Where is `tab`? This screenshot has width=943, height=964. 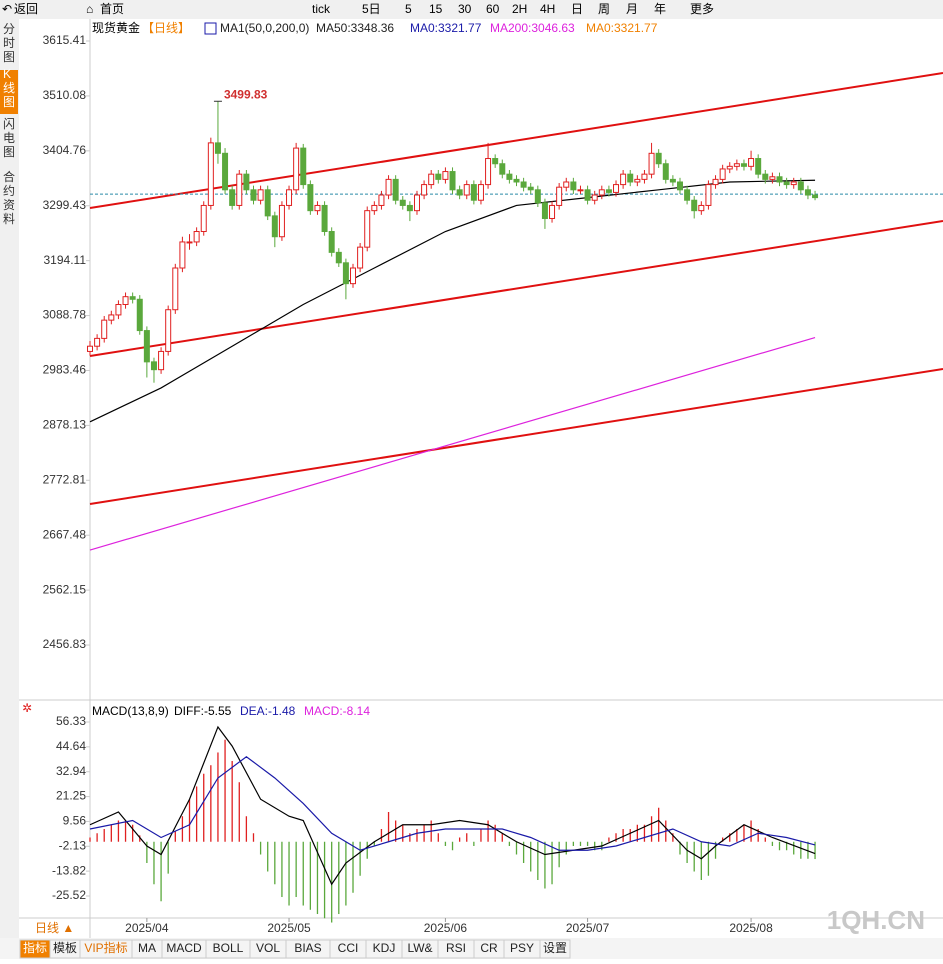 tab is located at coordinates (555, 949).